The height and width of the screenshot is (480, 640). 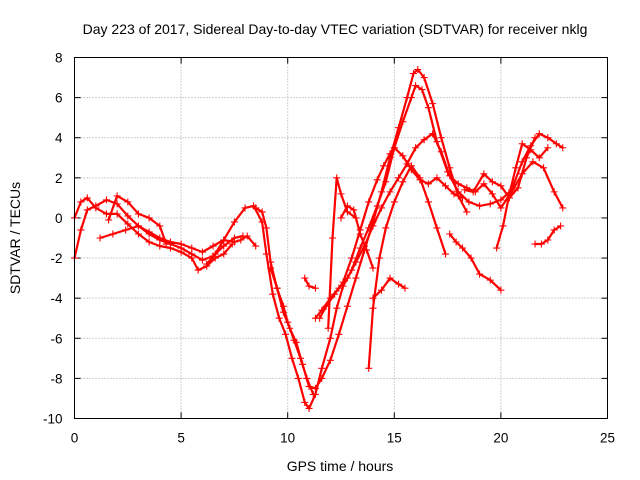 I want to click on series-arc-n, so click(x=389, y=288).